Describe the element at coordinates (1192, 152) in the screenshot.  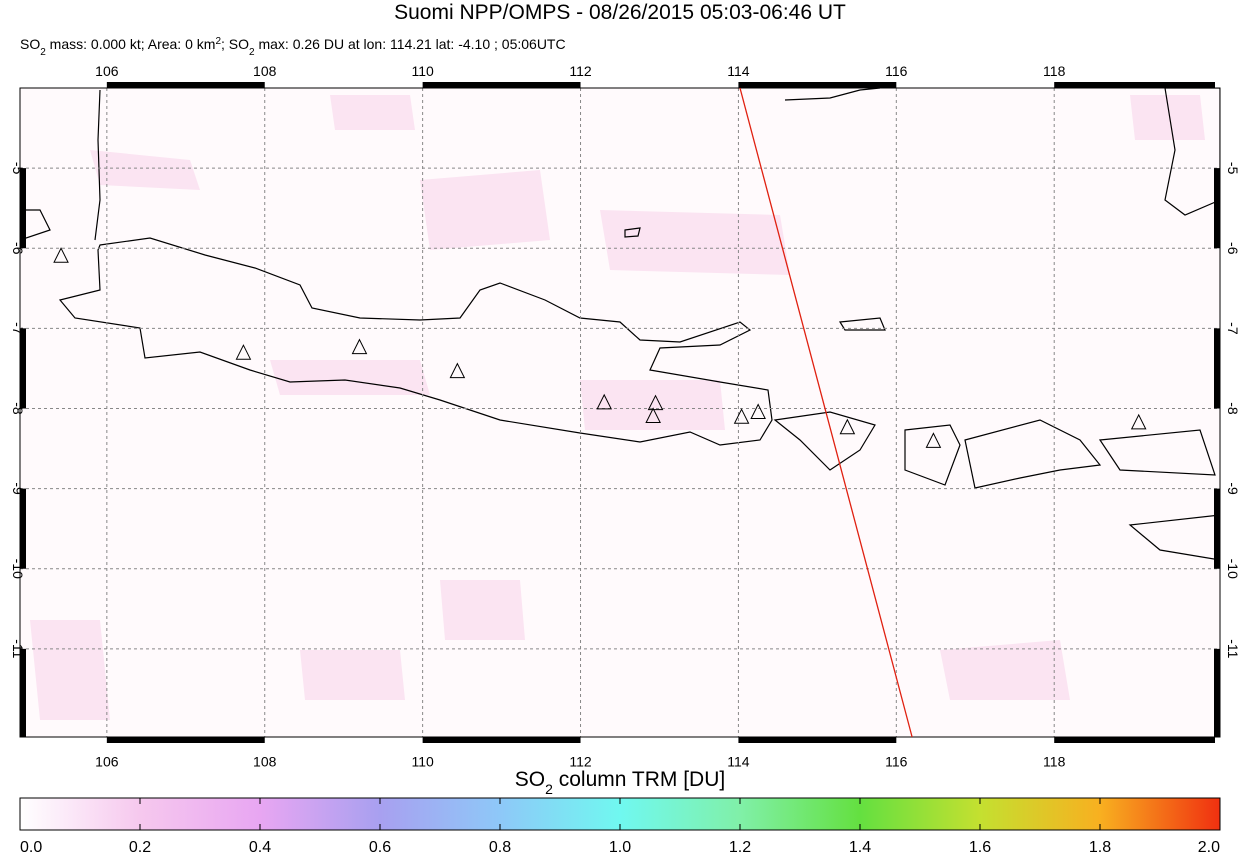
I see `sulawesi-coast` at that location.